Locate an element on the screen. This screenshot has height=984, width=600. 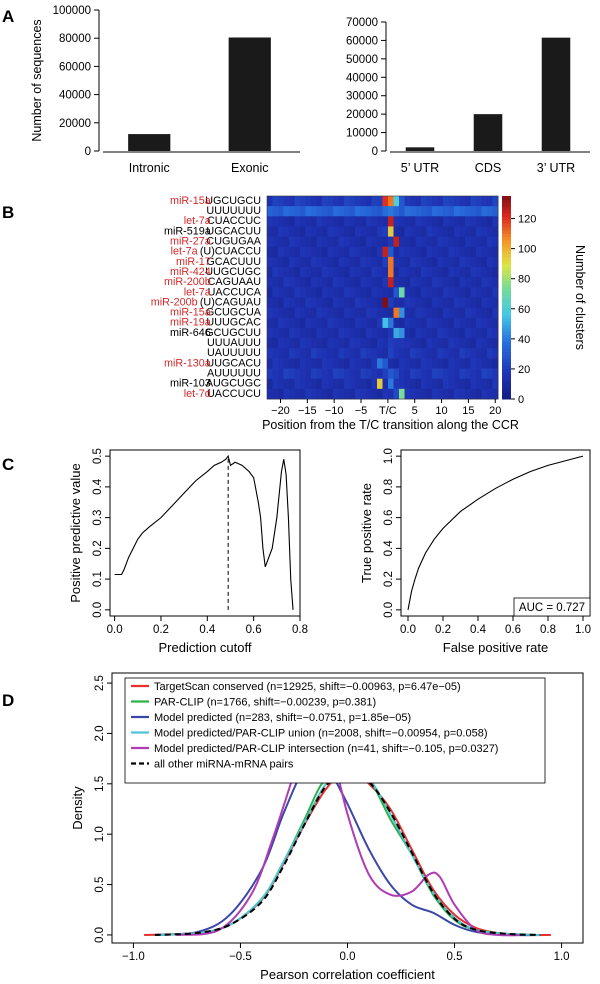
x-category-label: 3’ UTR is located at coordinates (556, 168).